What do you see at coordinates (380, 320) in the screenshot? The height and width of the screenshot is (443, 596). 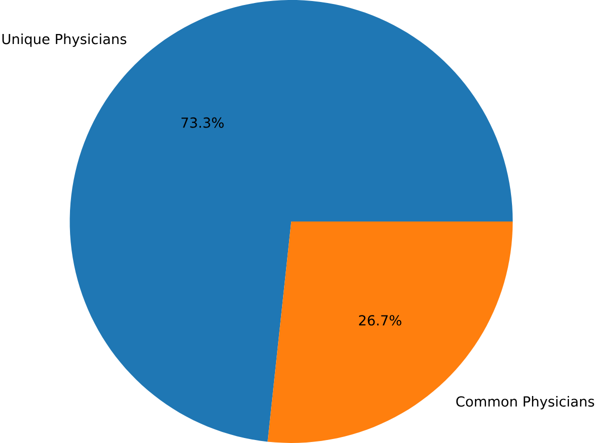 I see `data-label: 26.7%` at bounding box center [380, 320].